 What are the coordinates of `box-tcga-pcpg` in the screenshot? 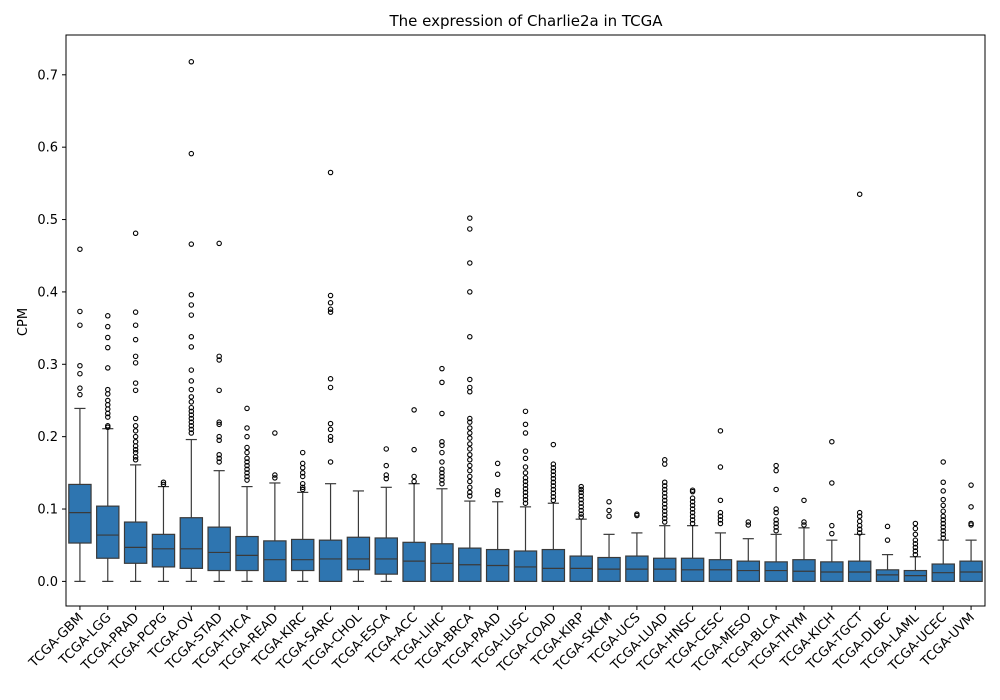 It's located at (163, 530).